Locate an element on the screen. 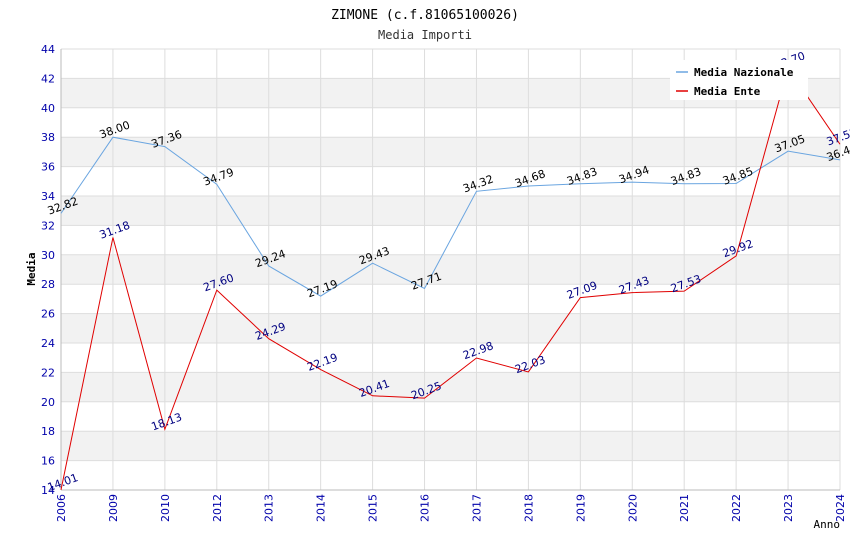 The image size is (850, 550). y-tick-label: 34 is located at coordinates (48, 196).